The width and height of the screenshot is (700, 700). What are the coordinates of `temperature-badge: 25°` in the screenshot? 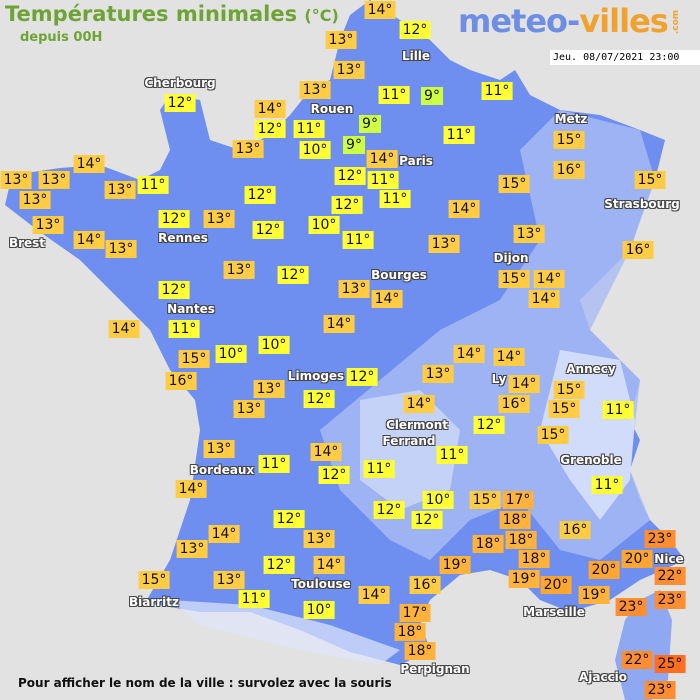 It's located at (670, 664).